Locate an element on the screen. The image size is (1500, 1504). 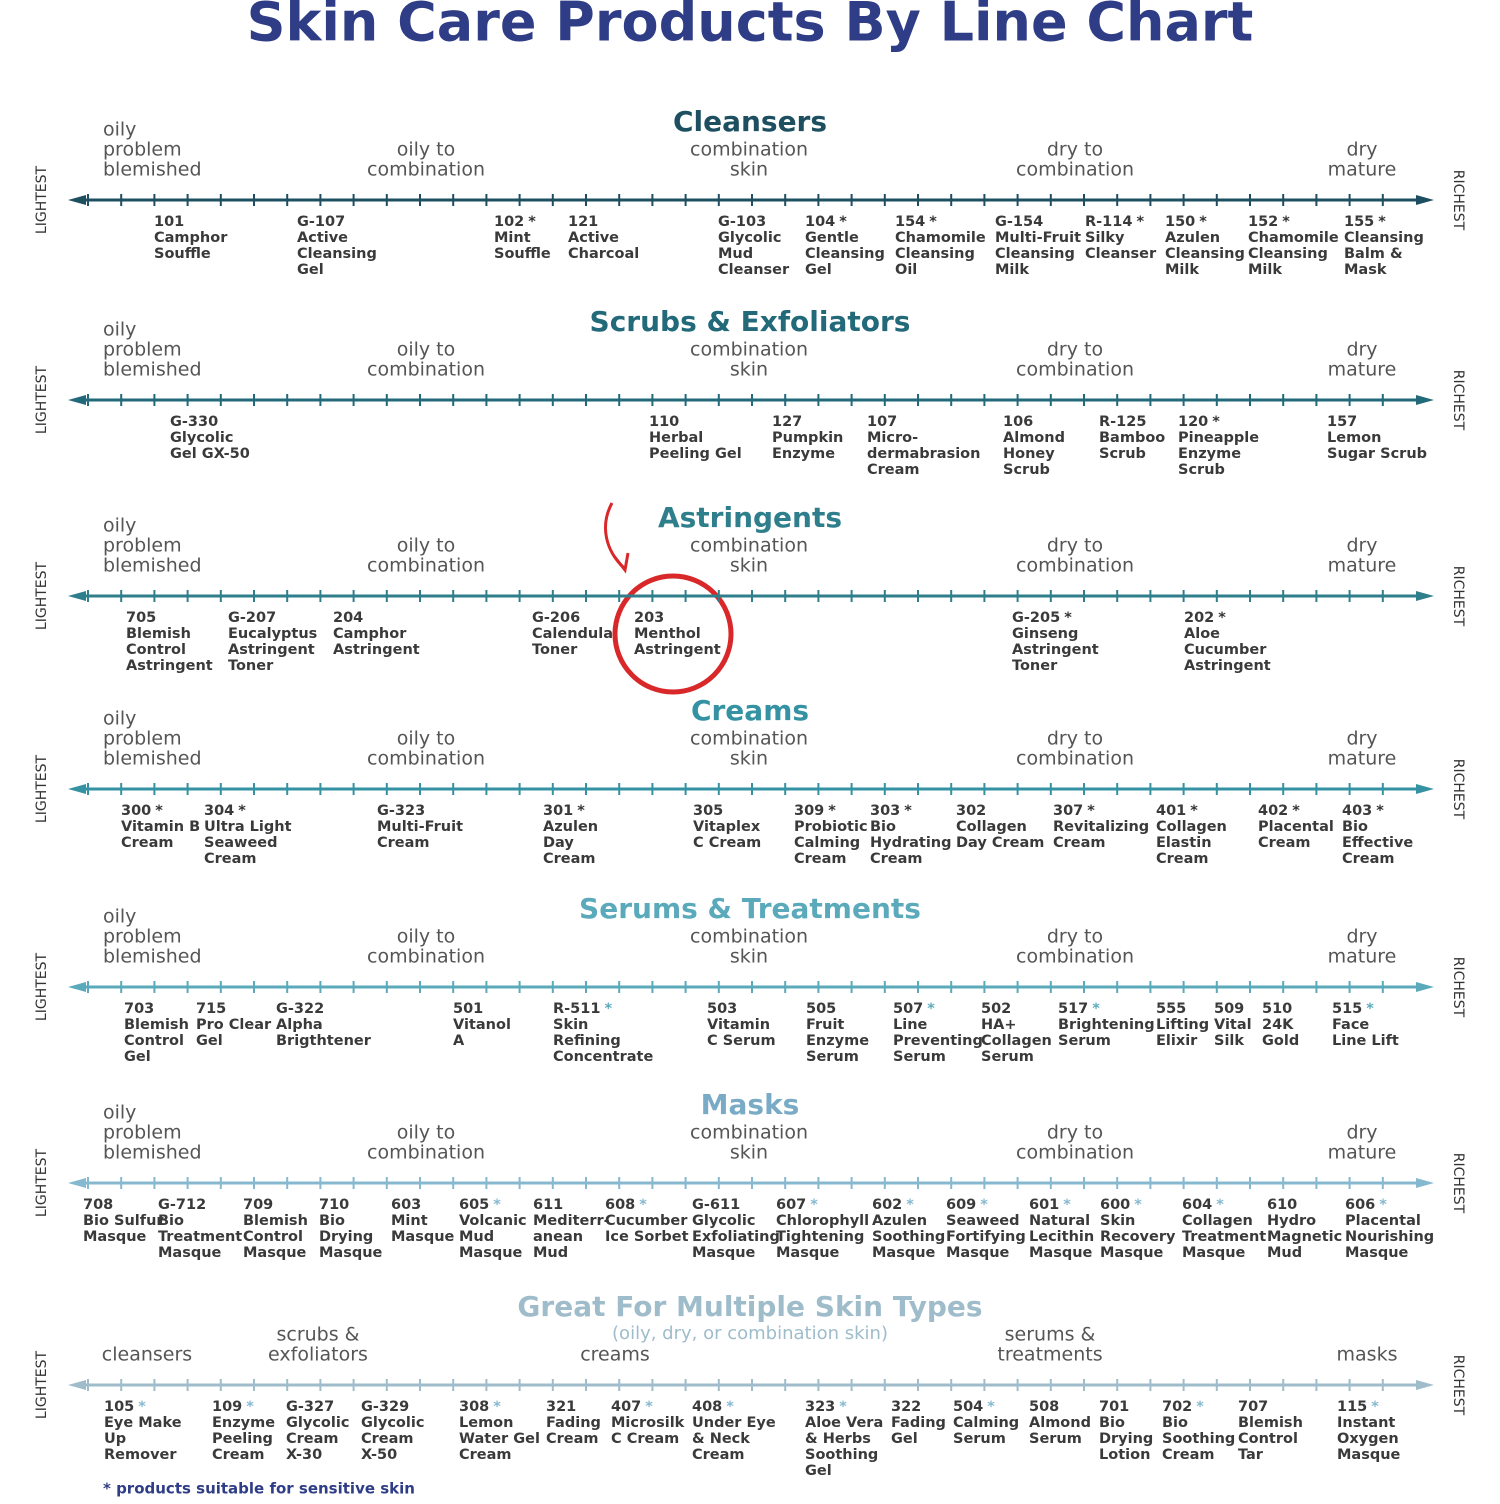
product-code: 407 * is located at coordinates (632, 1407).